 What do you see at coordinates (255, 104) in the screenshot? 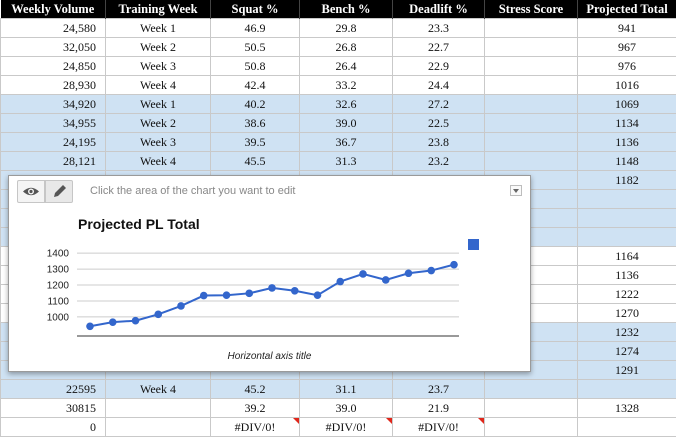
I see `cell-squat-pct: 40.2` at bounding box center [255, 104].